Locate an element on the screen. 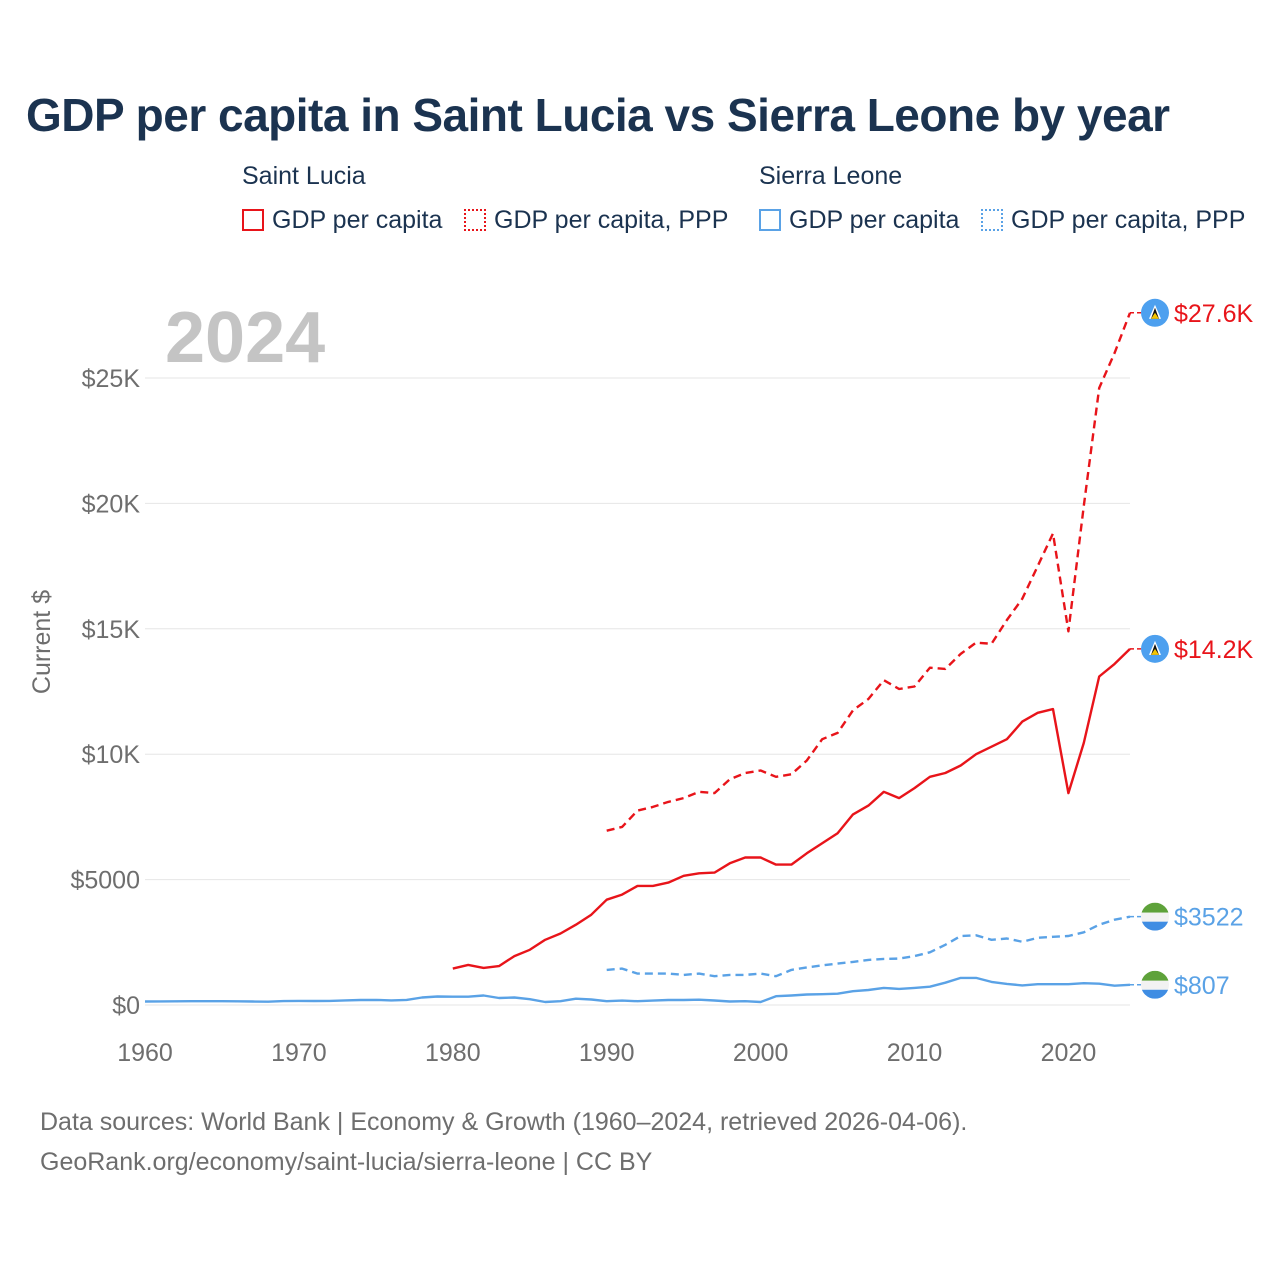 The width and height of the screenshot is (1280, 1280). x-axis: 1960 1970 1980 1990 2000 2010 2020 is located at coordinates (606, 1053).